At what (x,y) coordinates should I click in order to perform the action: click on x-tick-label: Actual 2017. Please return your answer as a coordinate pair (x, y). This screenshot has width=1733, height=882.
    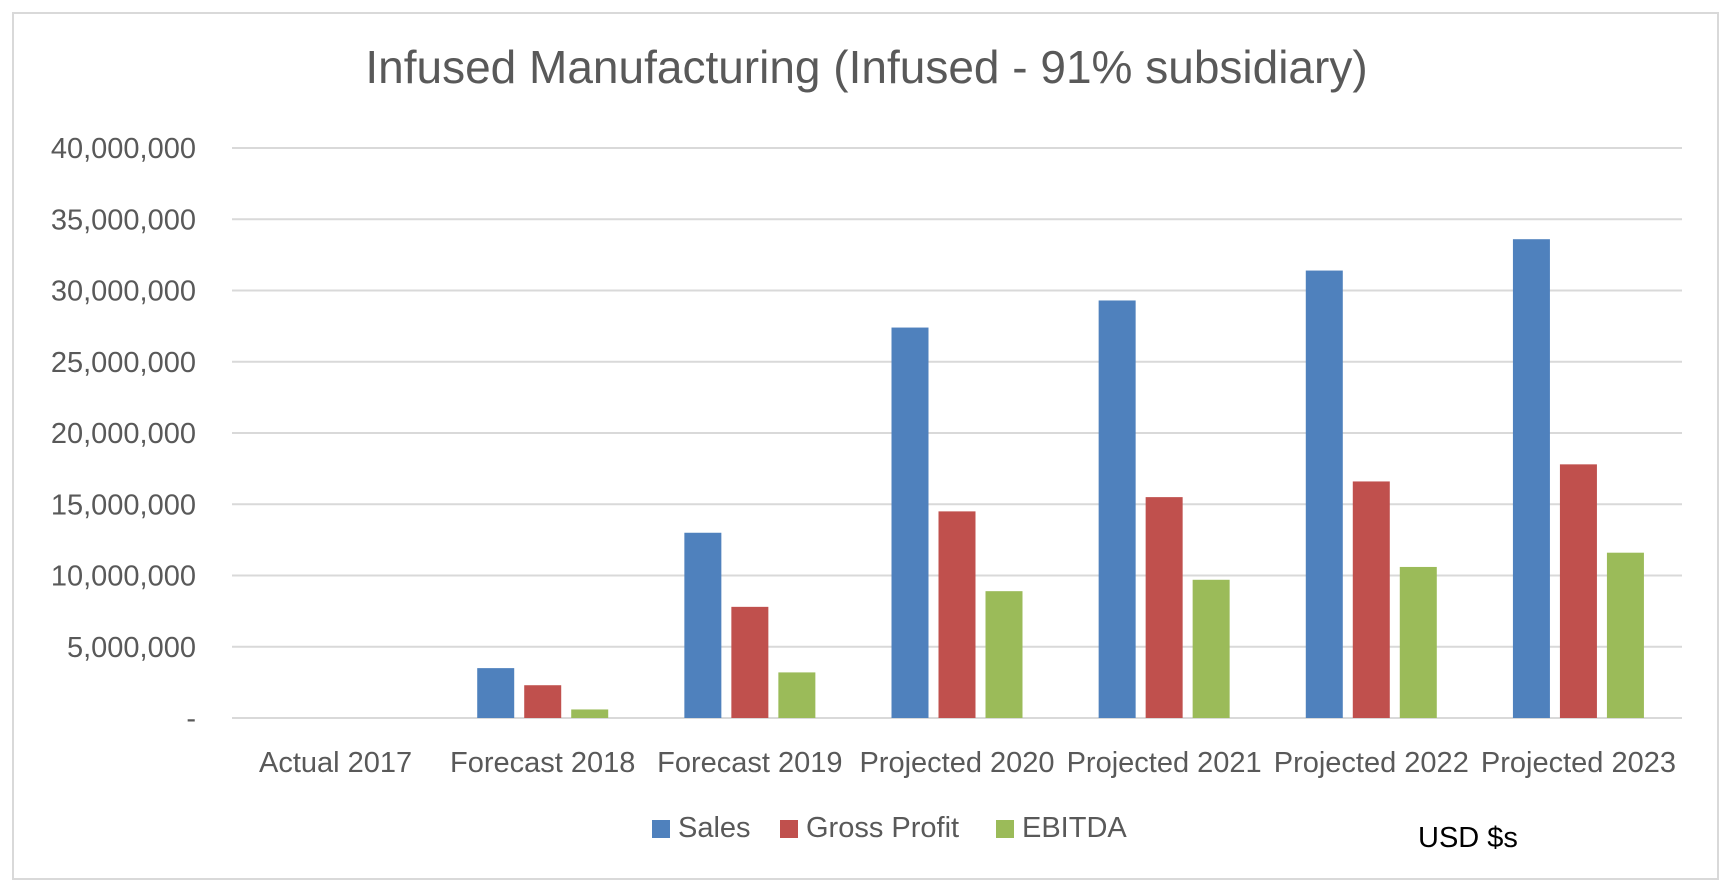
    Looking at the image, I should click on (335, 763).